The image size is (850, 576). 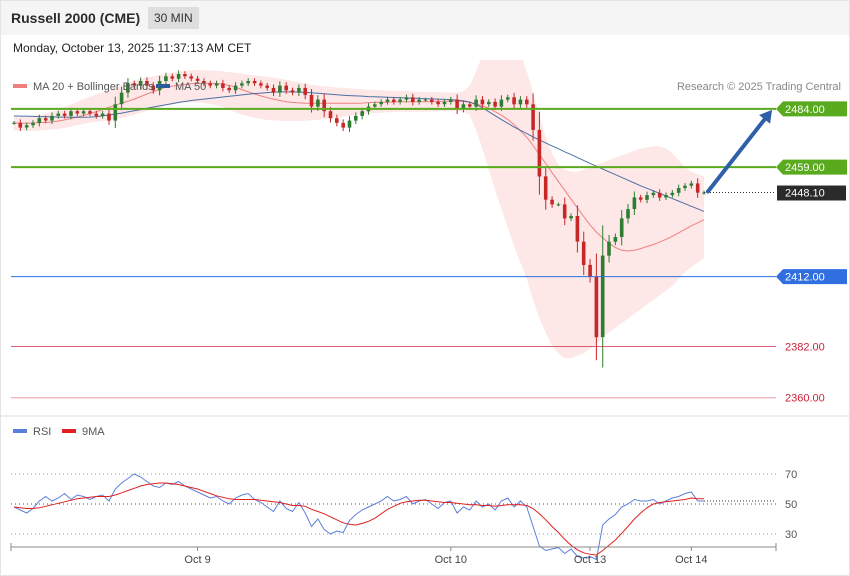 I want to click on level-resistance: 2484.00, so click(x=429, y=109).